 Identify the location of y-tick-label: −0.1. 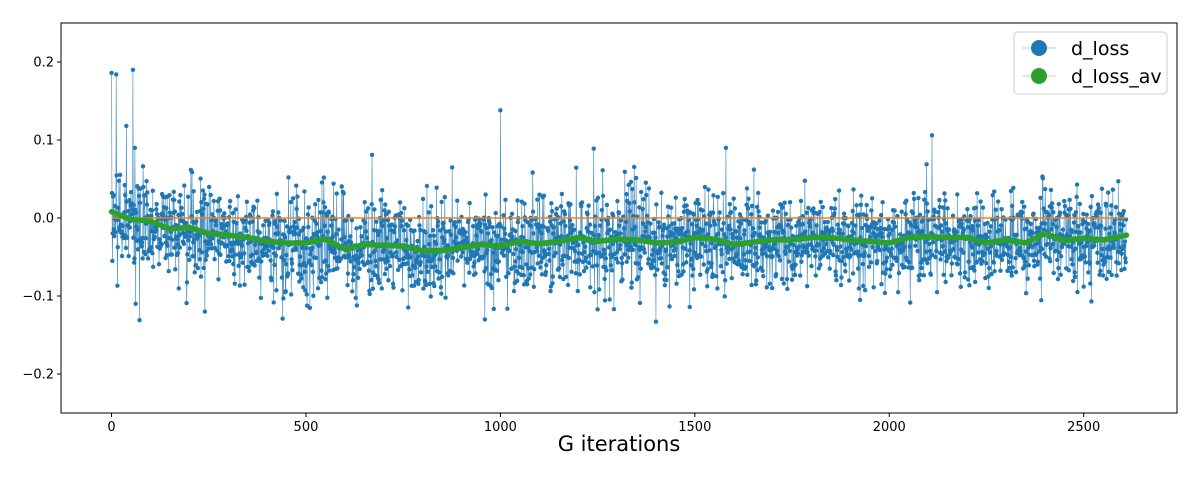
(38, 297).